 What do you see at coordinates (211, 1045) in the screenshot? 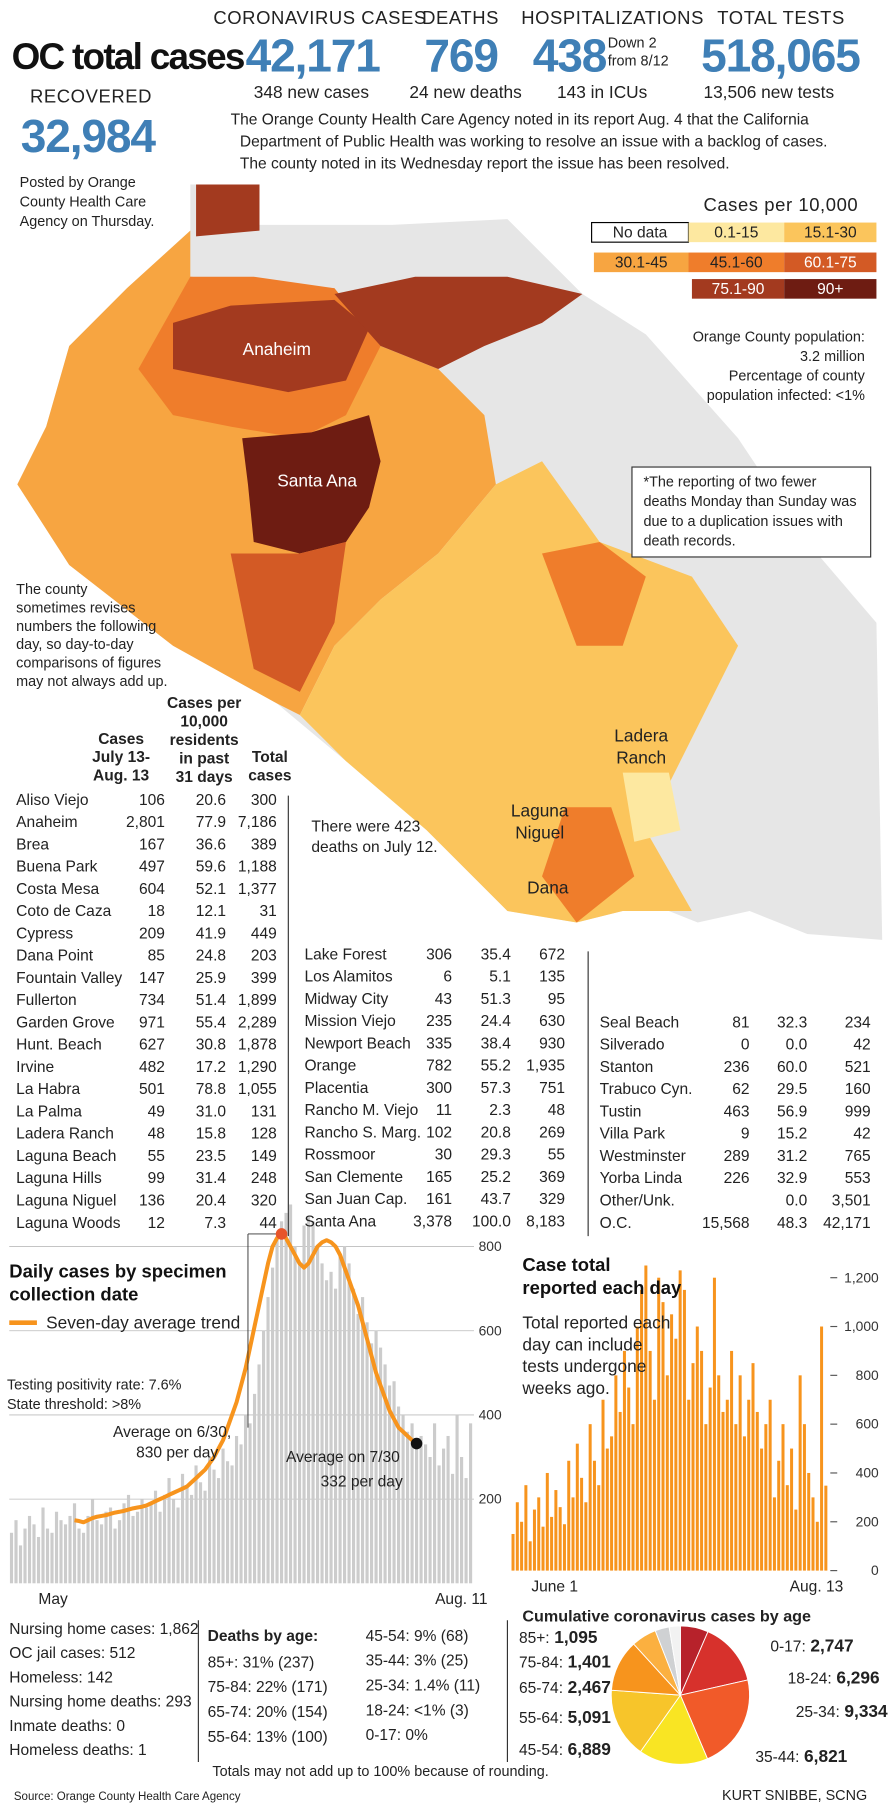
I see `table-number: 30.8` at bounding box center [211, 1045].